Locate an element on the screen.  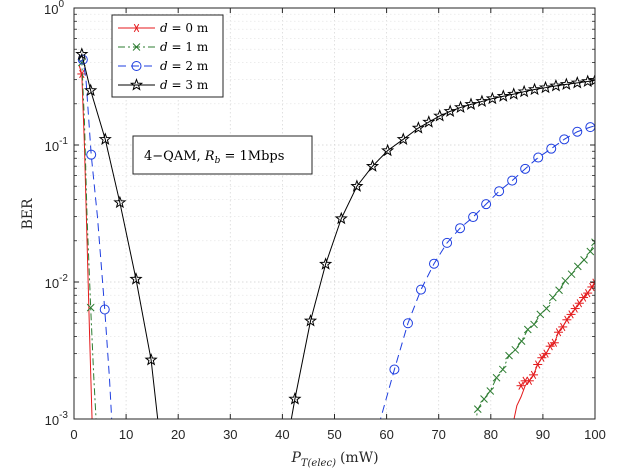
legend-item: d = 0 m is located at coordinates (163, 28).